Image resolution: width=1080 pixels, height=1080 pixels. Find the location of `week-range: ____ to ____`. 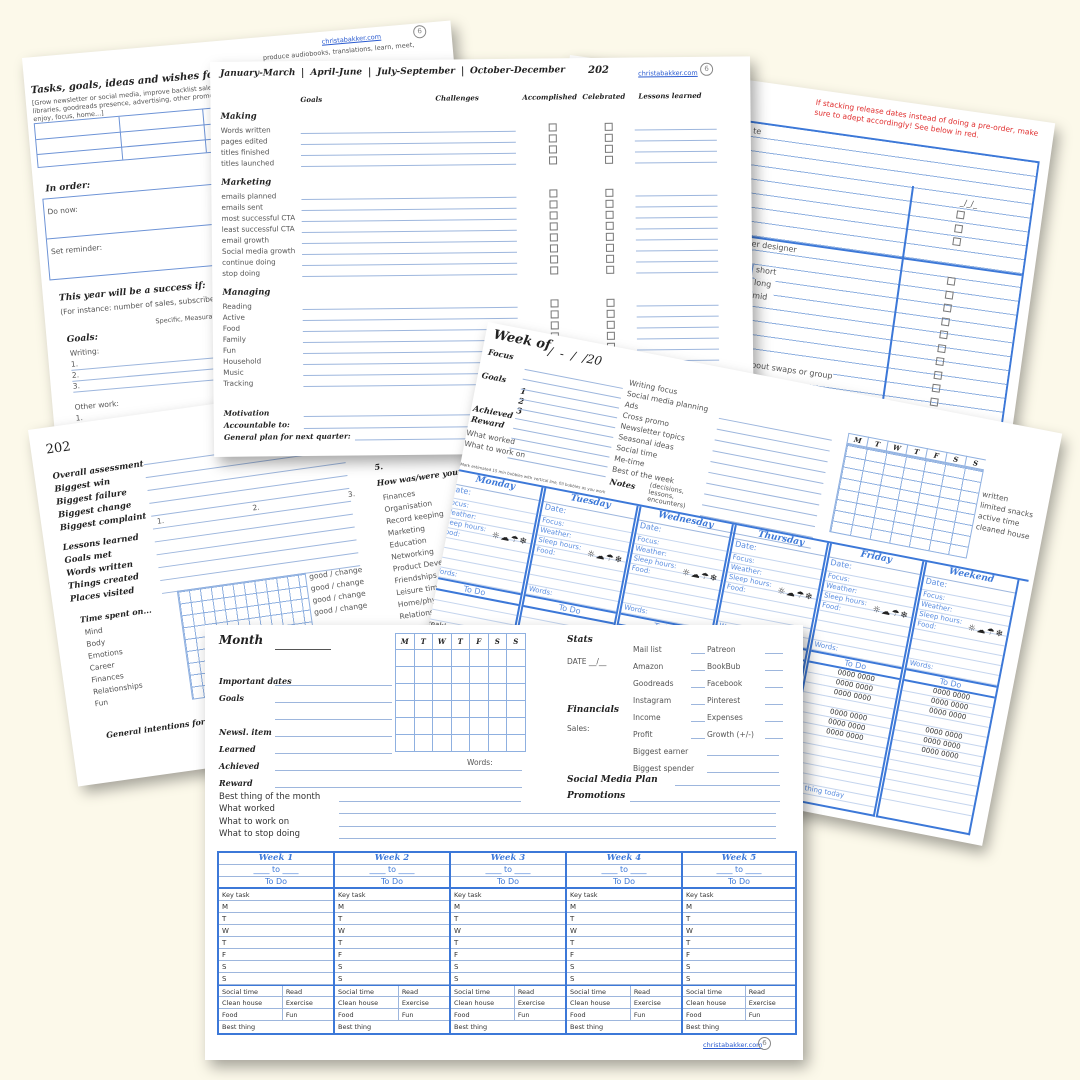

week-range: ____ to ____ is located at coordinates (739, 871).